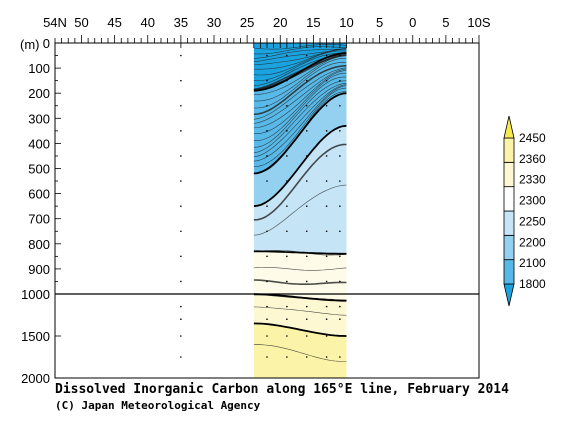 Image resolution: width=570 pixels, height=423 pixels. I want to click on y-axis: 0 100 200 300 400 500 600 700 800 900 1000 1500 2000, so click(41, 211).